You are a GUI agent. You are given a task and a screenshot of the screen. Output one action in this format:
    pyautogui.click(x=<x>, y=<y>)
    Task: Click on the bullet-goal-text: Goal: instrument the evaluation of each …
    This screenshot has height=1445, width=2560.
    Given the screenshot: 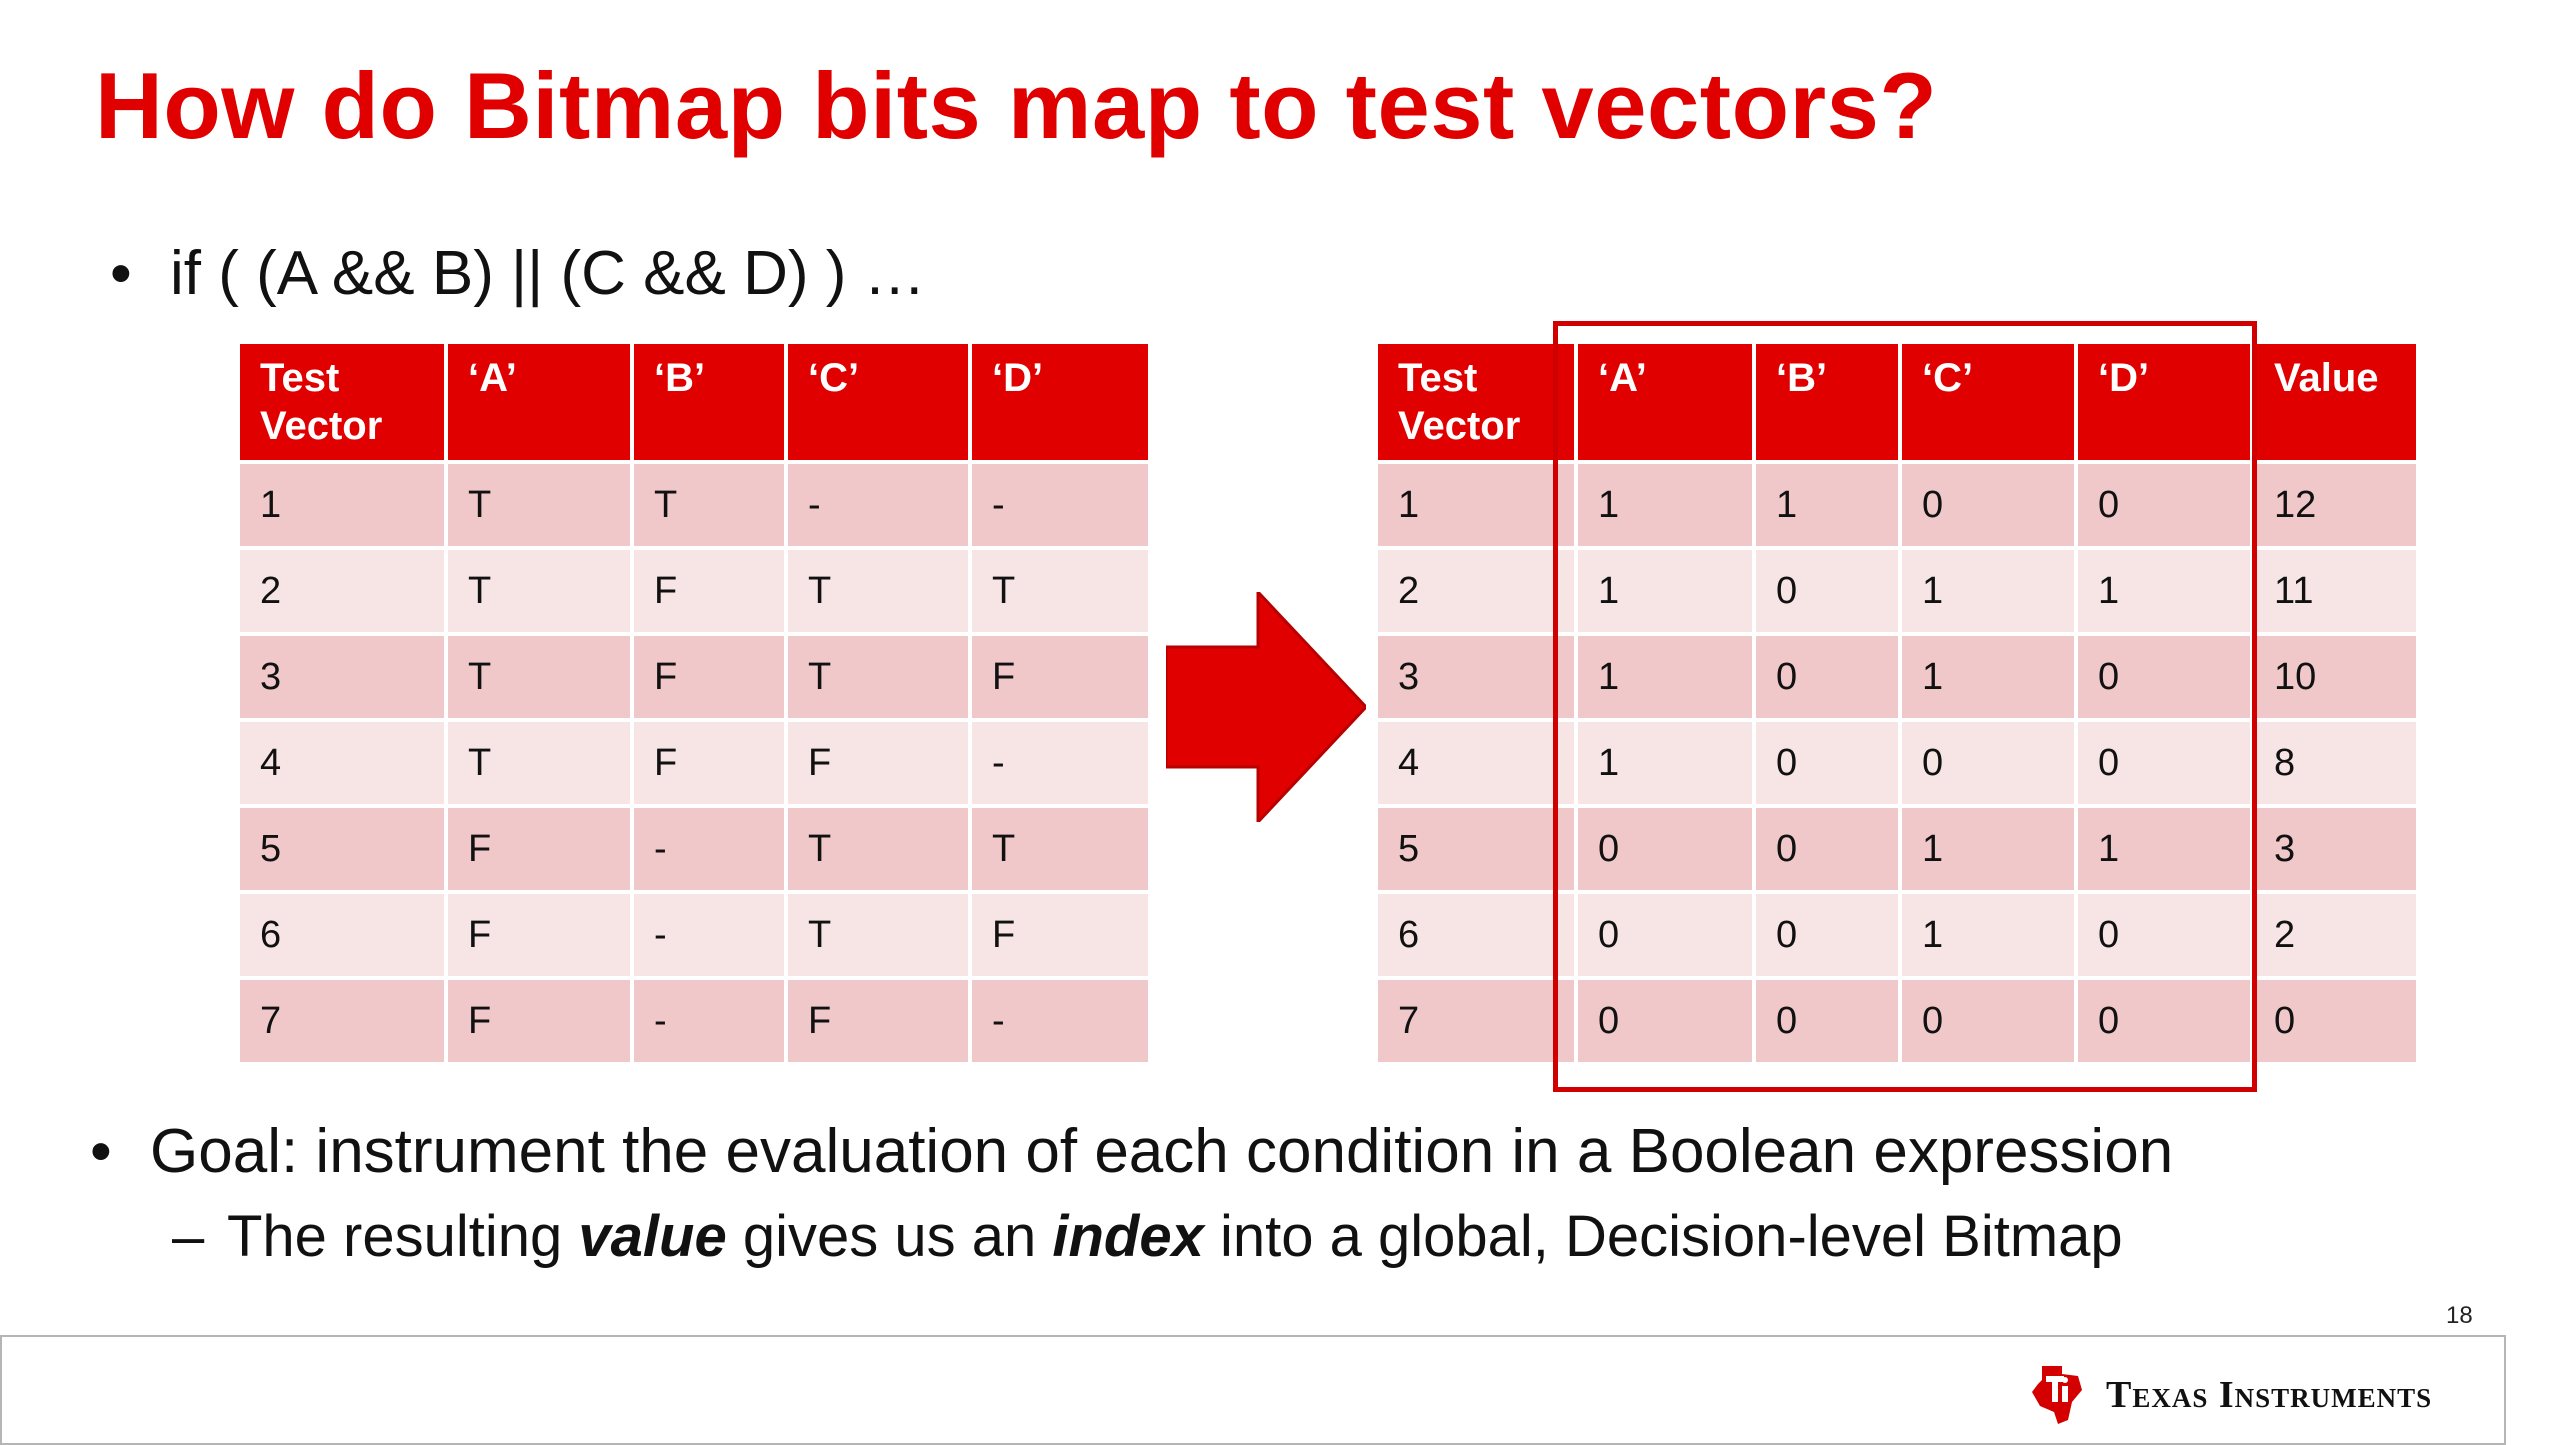 What is the action you would take?
    pyautogui.click(x=1162, y=1151)
    